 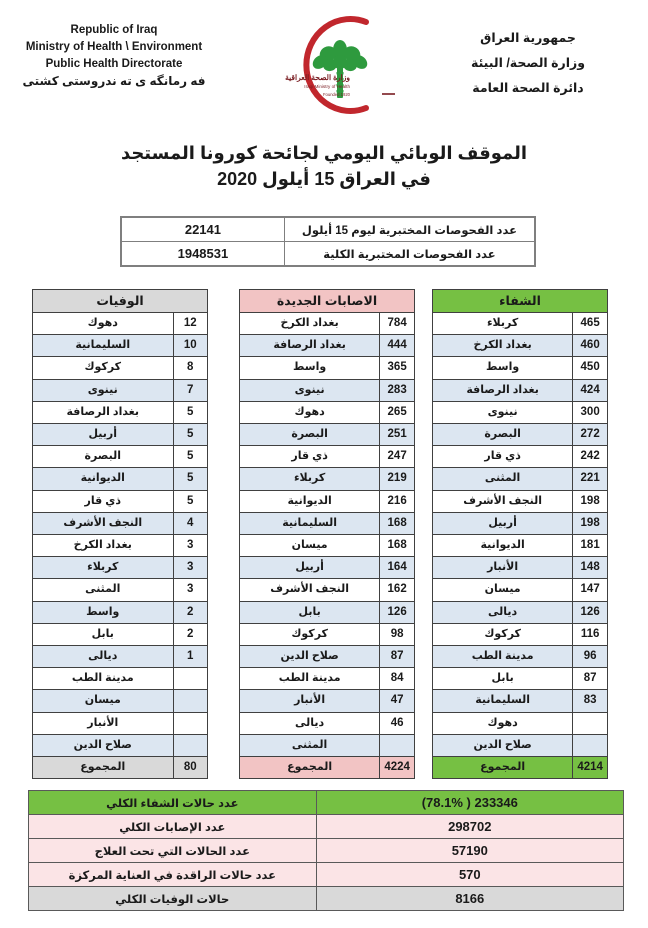 What do you see at coordinates (326, 701) in the screenshot?
I see `table-row: 47 الأنبار` at bounding box center [326, 701].